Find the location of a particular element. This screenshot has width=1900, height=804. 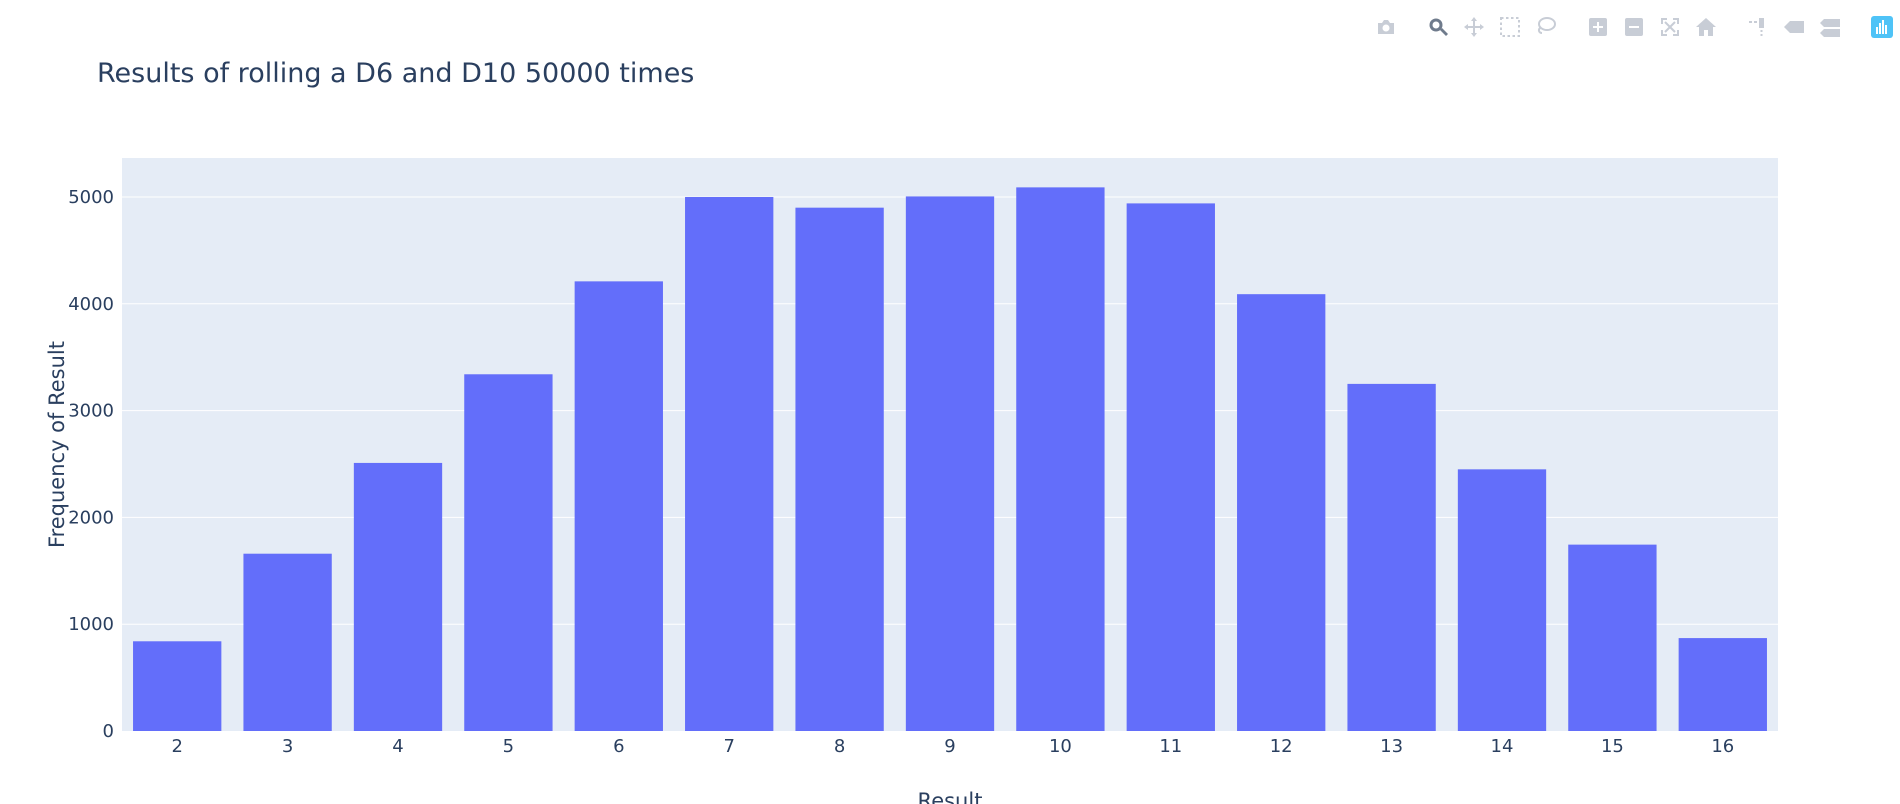

y-tick-label: 3000 is located at coordinates (91, 411).